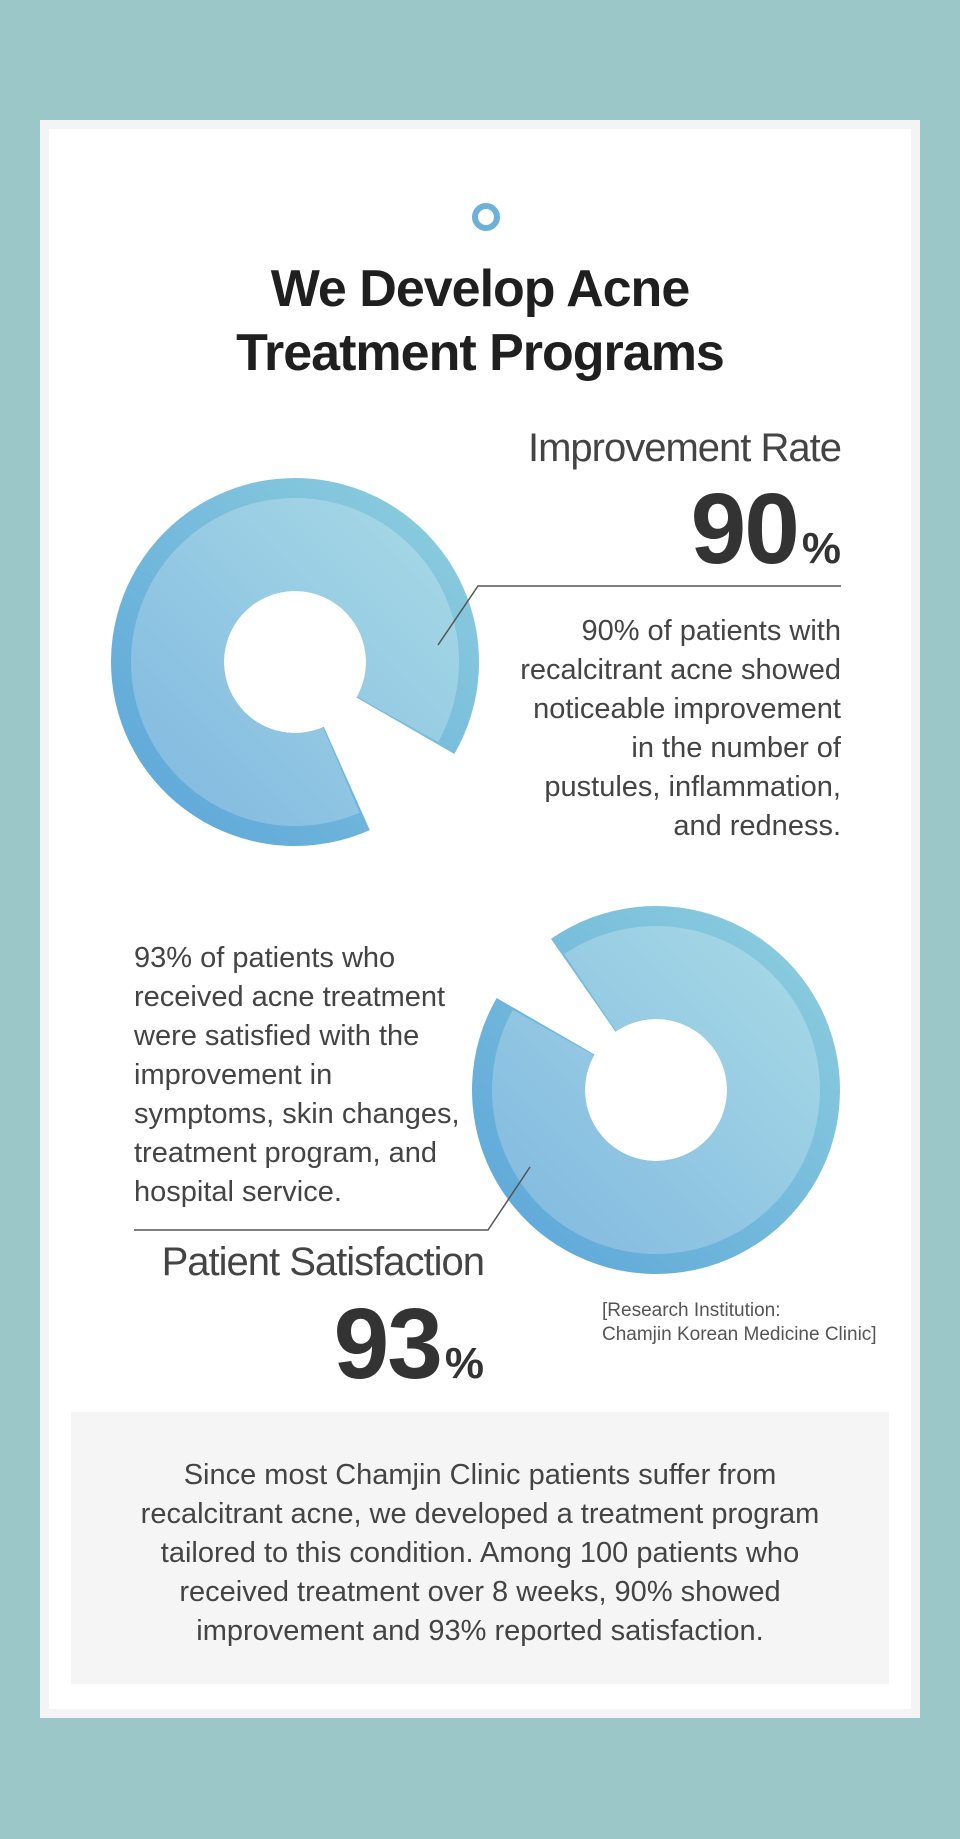  I want to click on description-line: hospital service., so click(238, 1192).